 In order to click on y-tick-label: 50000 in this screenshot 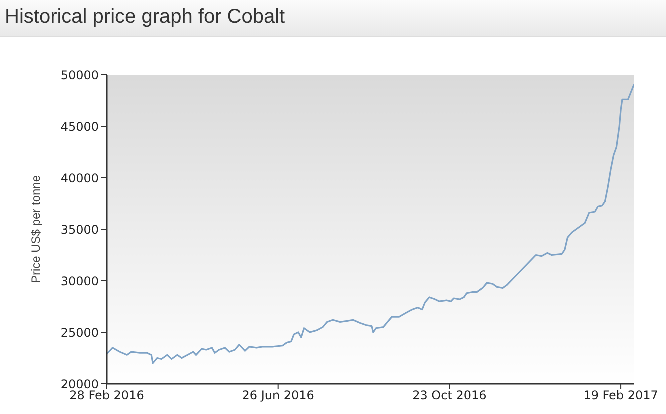, I will do `click(79, 75)`.